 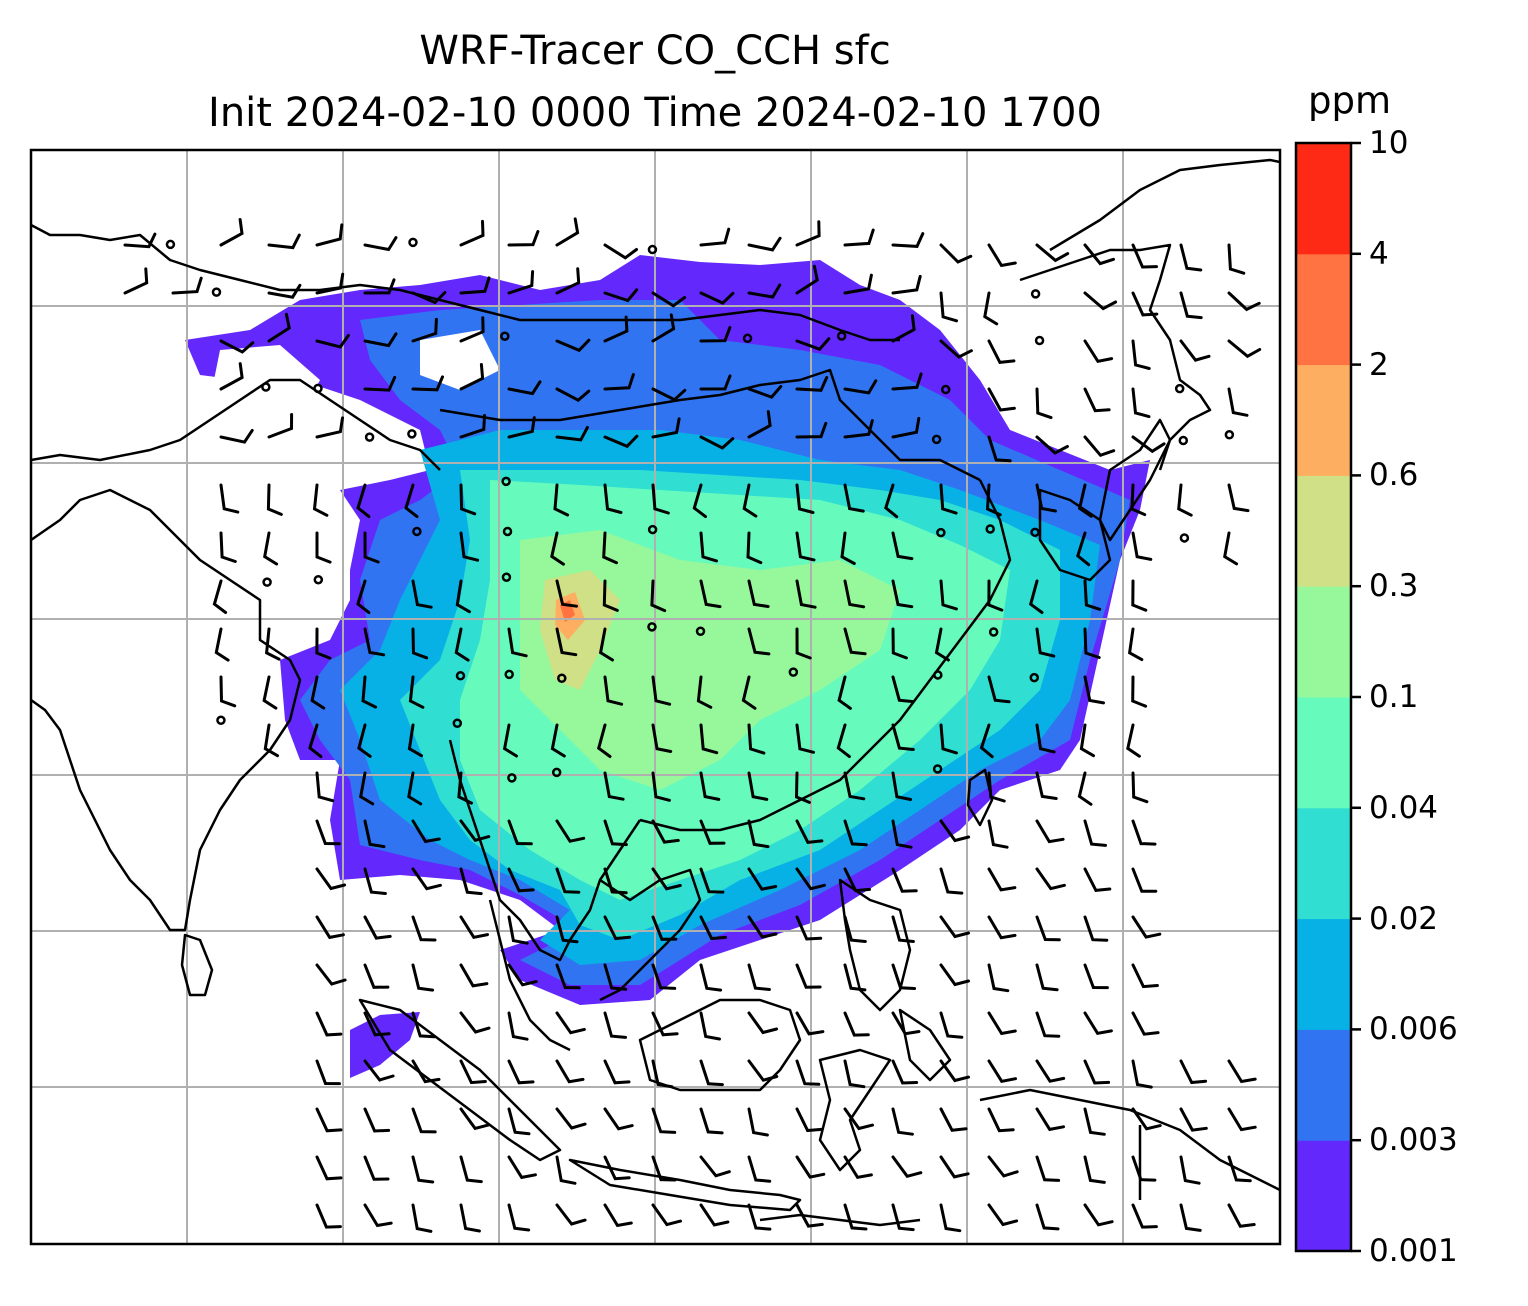 What do you see at coordinates (1413, 1251) in the screenshot?
I see `colorbar-tick-label: 0.001` at bounding box center [1413, 1251].